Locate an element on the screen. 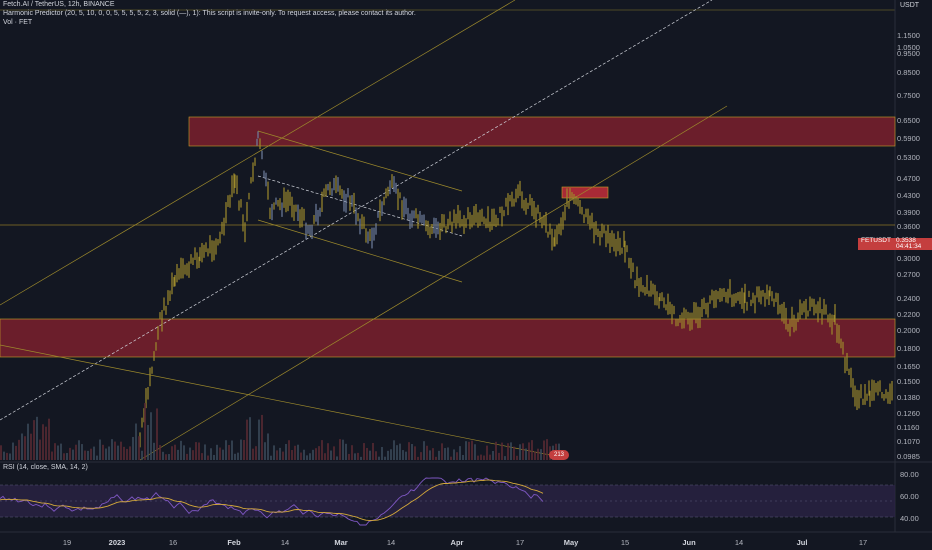  time-tick-label: May is located at coordinates (571, 542).